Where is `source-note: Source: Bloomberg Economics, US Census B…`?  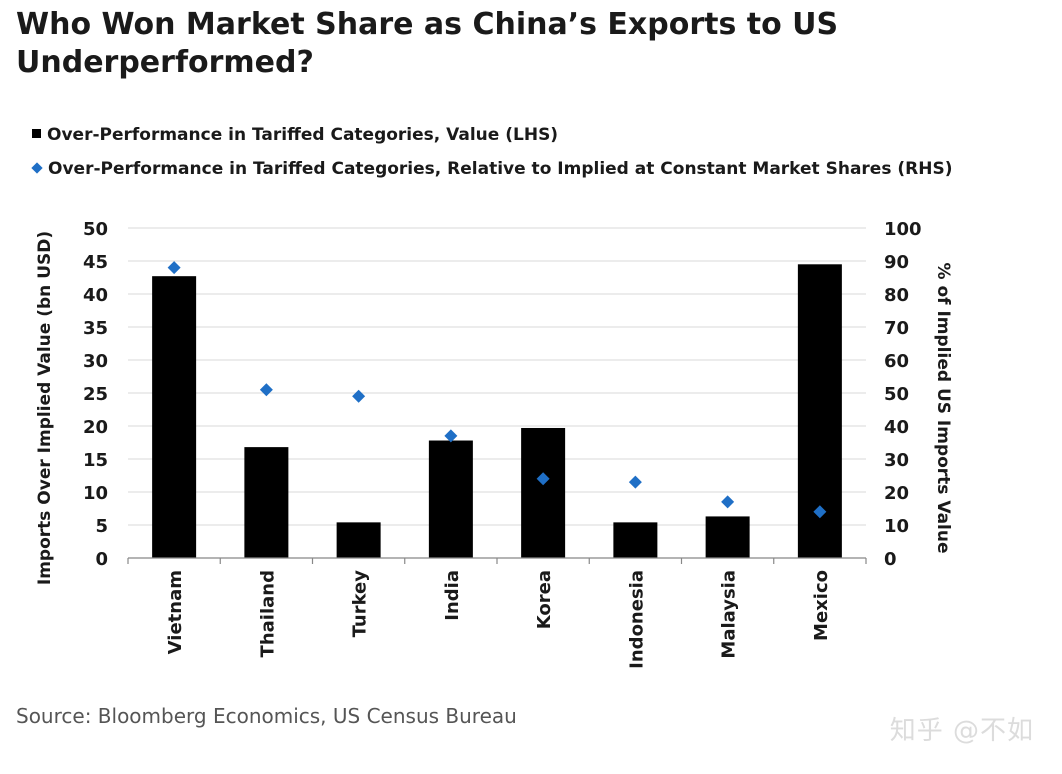 source-note: Source: Bloomberg Economics, US Census B… is located at coordinates (266, 716).